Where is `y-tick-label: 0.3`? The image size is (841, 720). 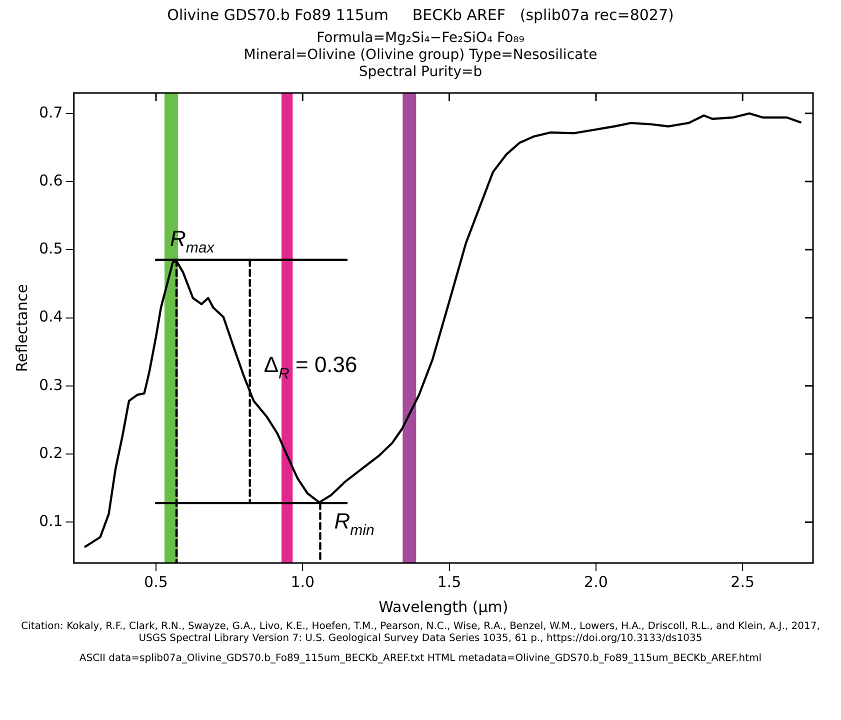
y-tick-label: 0.3 is located at coordinates (50, 385).